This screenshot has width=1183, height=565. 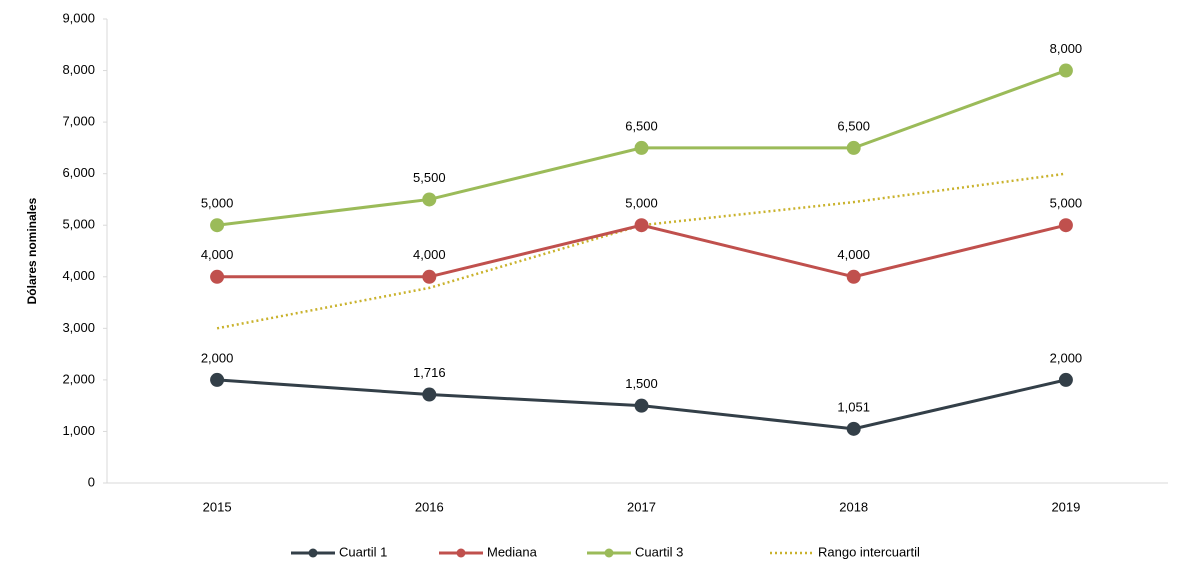 I want to click on x-tick-label: 2016, so click(x=429, y=506).